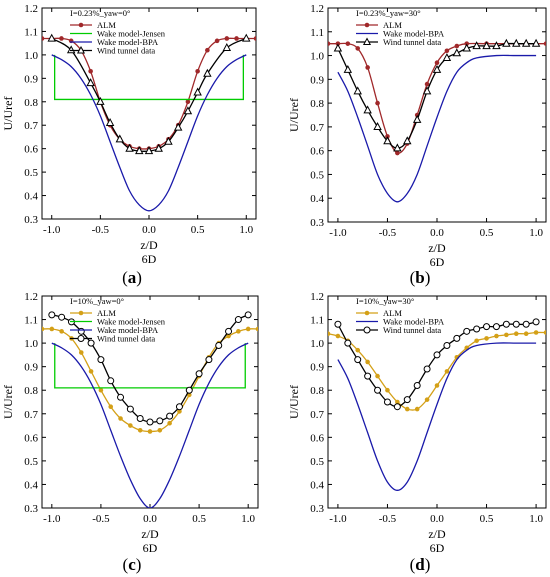 The height and width of the screenshot is (577, 550). I want to click on y-tick-label-d: 1.1, so click(317, 321).